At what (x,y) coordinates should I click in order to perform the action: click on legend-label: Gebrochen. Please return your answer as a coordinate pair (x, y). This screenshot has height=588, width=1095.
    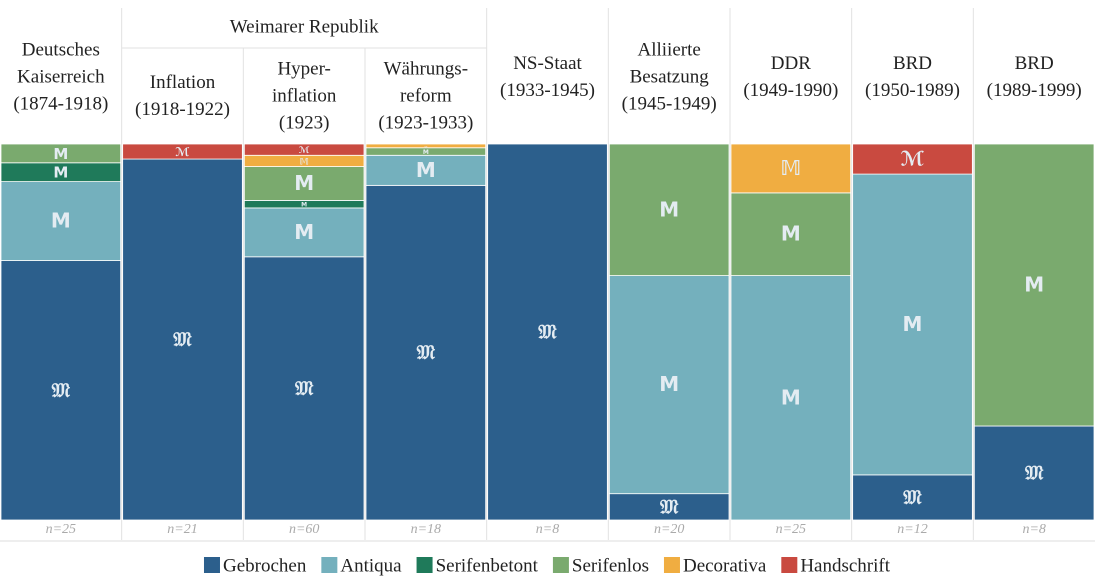
    Looking at the image, I should click on (265, 565).